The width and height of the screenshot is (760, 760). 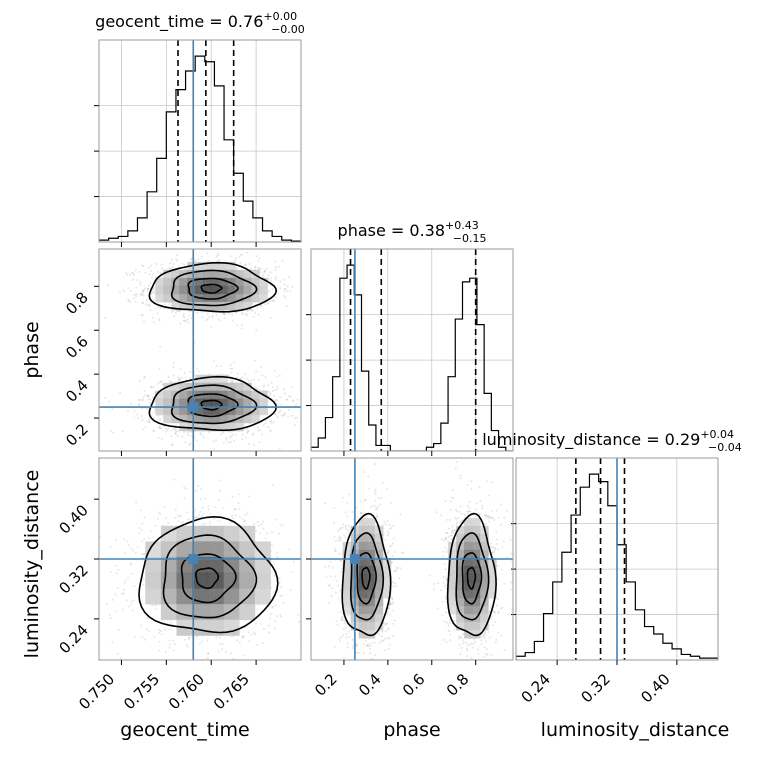 I want to click on scatter-panel-geocent_time-luminosity_distance, so click(x=200, y=559).